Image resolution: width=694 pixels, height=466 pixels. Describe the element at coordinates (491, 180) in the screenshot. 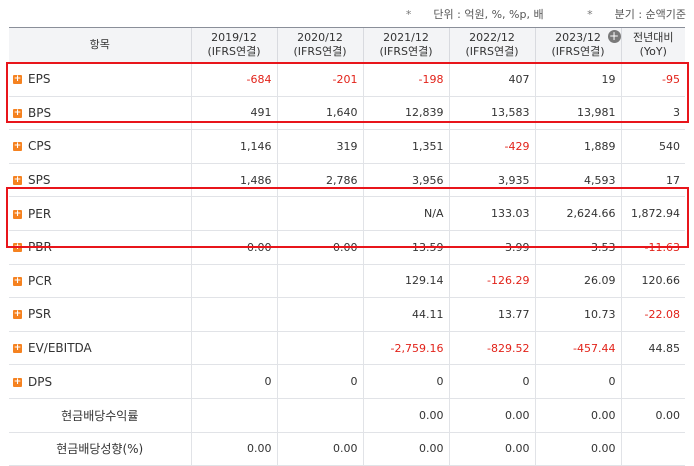

I see `table-cell: 3,935` at that location.